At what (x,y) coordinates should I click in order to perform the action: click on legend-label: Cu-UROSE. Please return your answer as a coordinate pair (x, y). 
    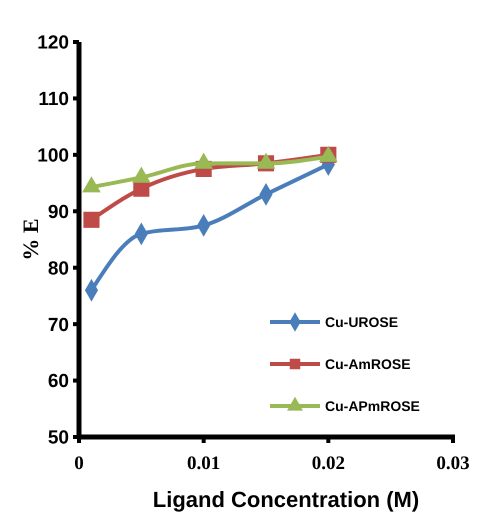
    Looking at the image, I should click on (361, 322).